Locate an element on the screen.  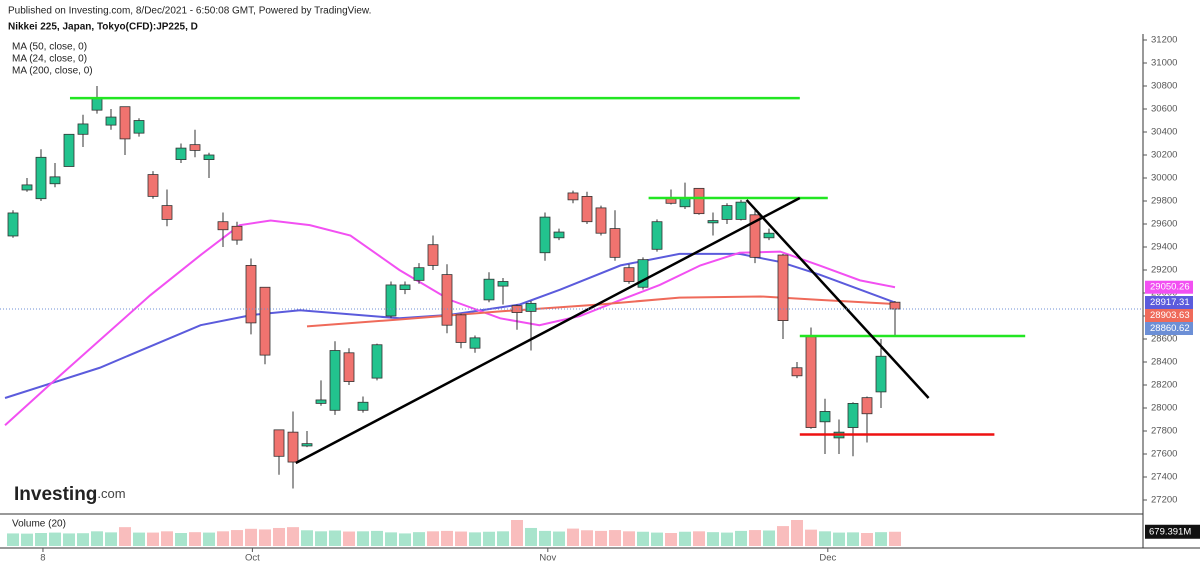
y-tick-label: 31200 is located at coordinates (1164, 40).